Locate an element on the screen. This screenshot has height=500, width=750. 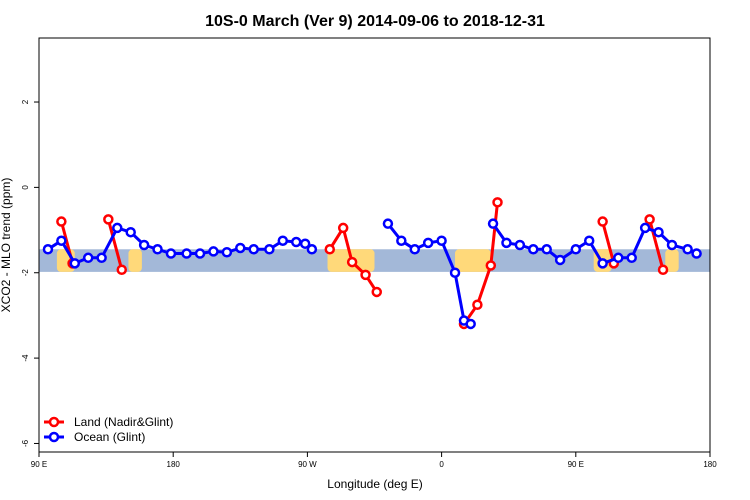
x-tick-label: 90 W is located at coordinates (307, 464).